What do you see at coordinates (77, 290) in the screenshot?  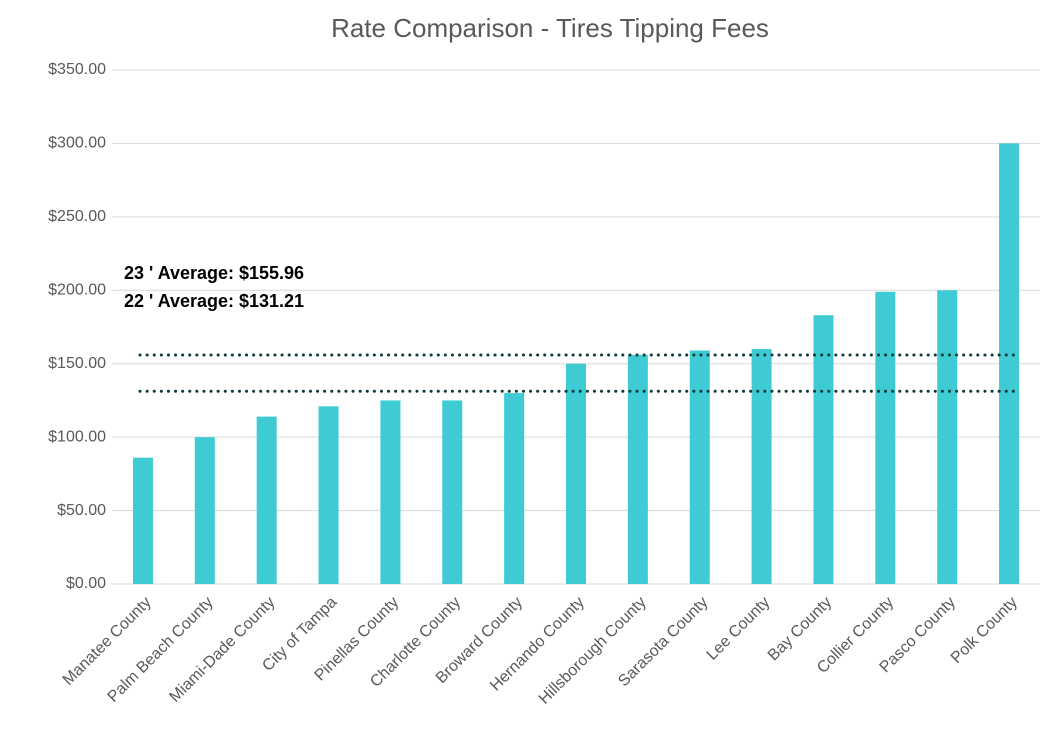 I see `y-tick-label: $200.00` at bounding box center [77, 290].